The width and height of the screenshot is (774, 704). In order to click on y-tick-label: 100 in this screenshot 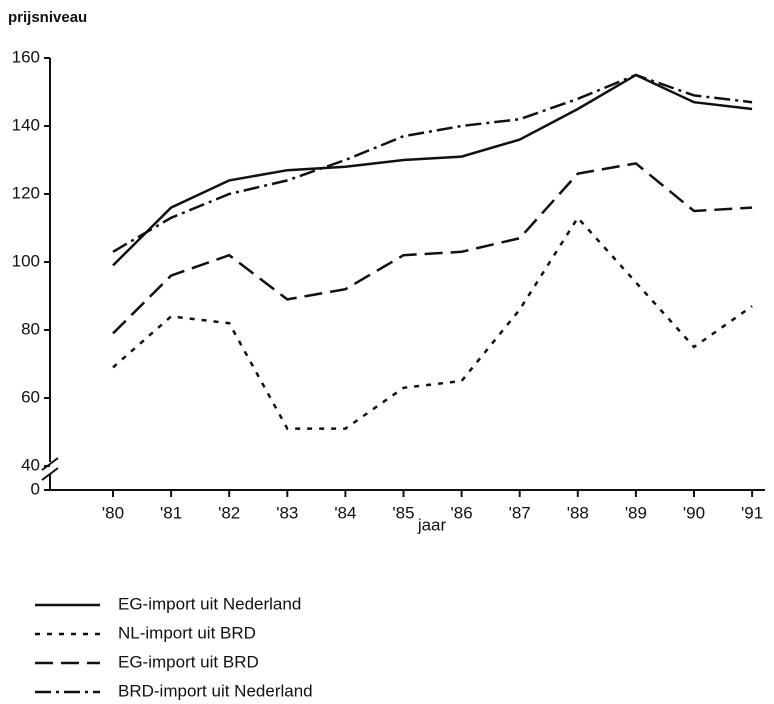, I will do `click(26, 260)`.